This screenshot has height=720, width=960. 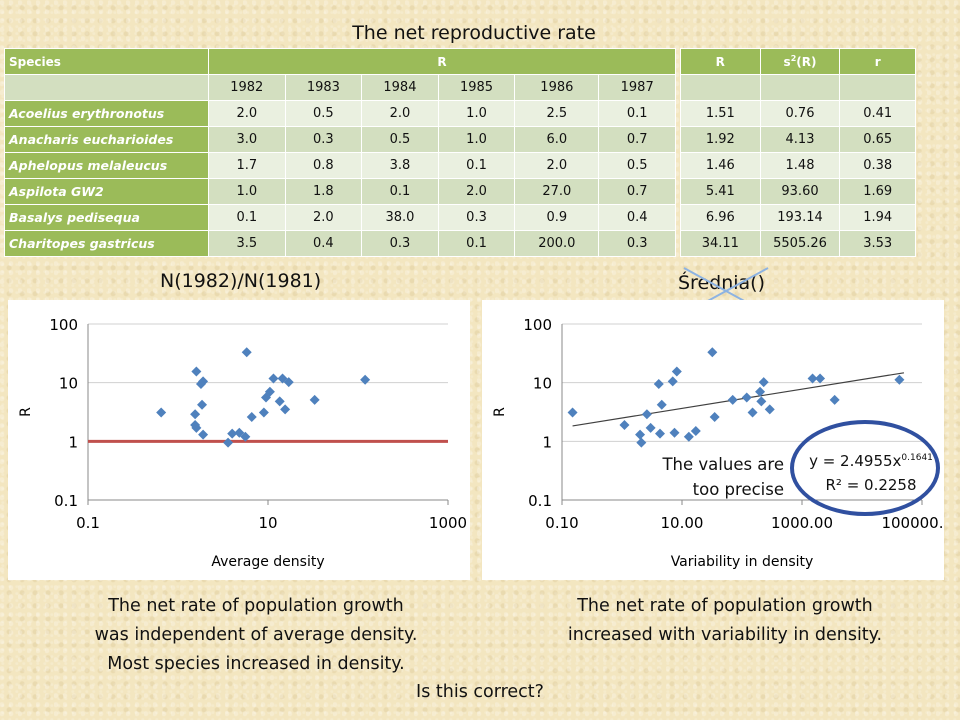 I want to click on trendline, so click(x=738, y=399).